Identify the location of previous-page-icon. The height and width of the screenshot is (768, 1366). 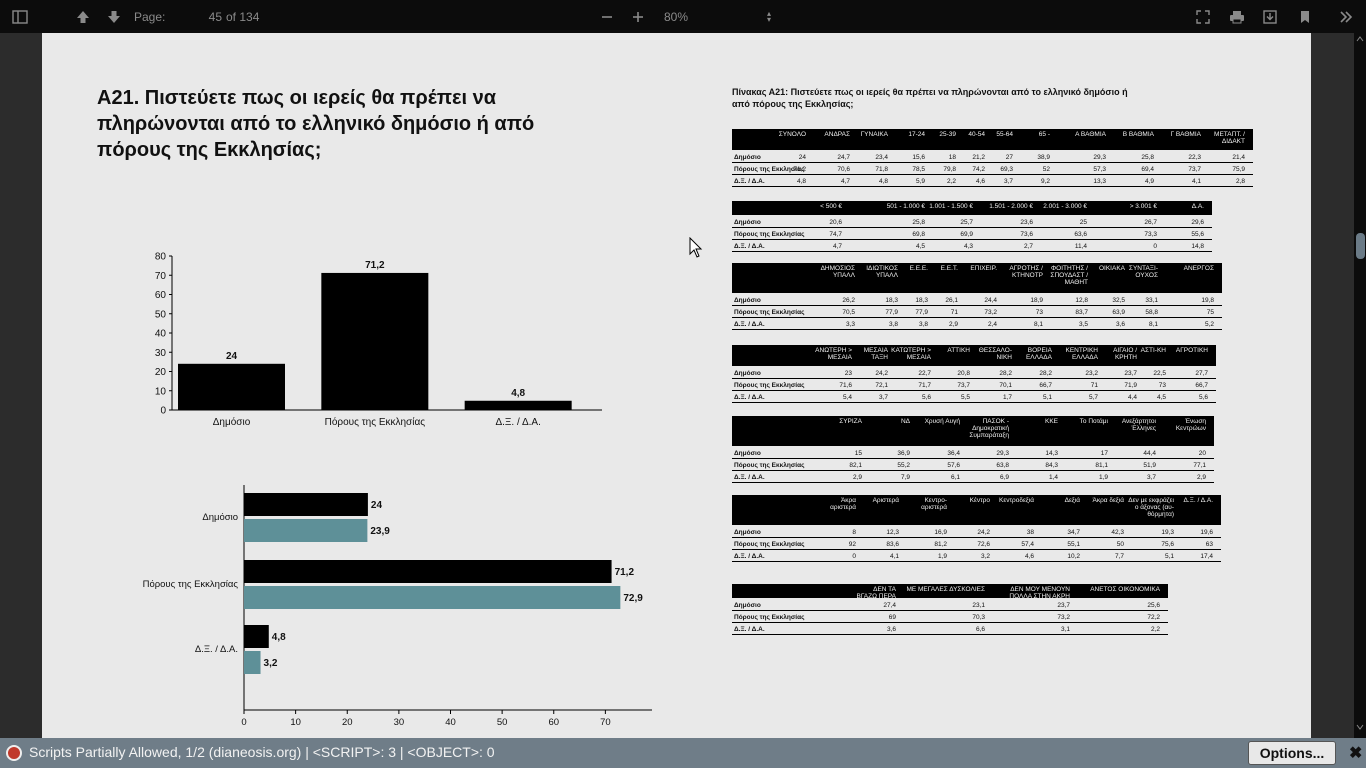
(83, 16).